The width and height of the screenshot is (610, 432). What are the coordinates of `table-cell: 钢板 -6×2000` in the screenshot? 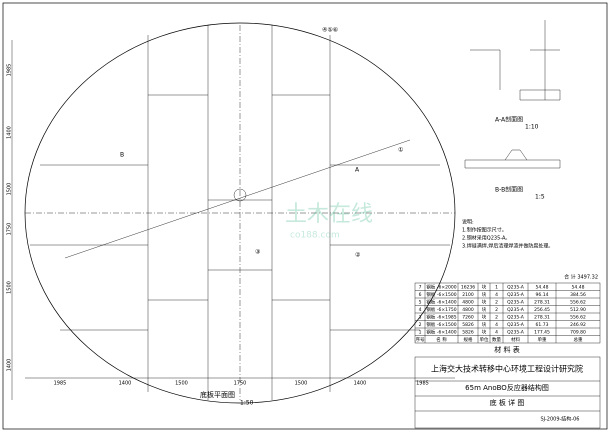 It's located at (441, 286).